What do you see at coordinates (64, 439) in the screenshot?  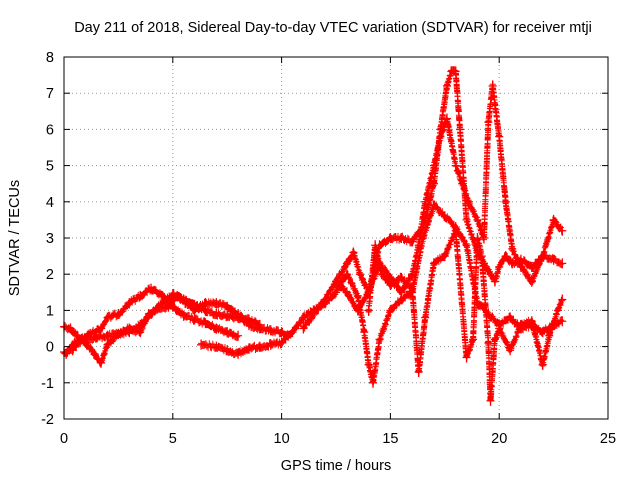 I see `x-tick-label: 0` at bounding box center [64, 439].